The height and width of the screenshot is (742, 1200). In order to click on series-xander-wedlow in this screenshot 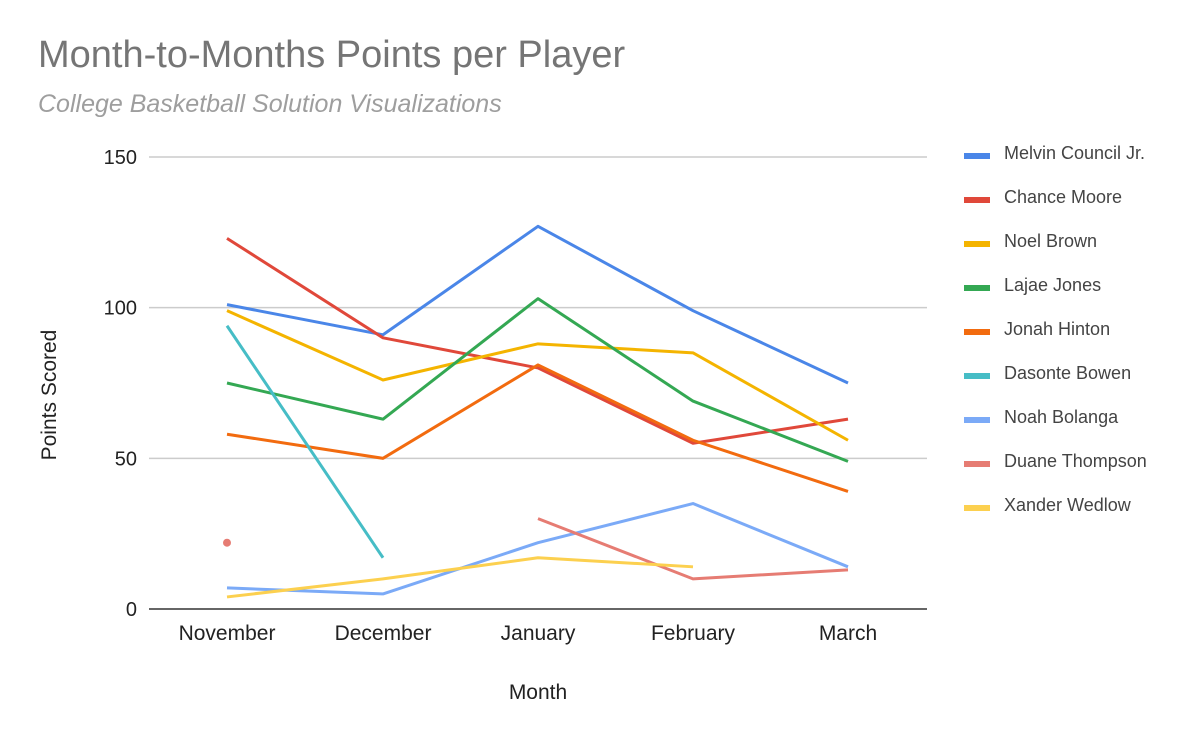, I will do `click(460, 577)`.